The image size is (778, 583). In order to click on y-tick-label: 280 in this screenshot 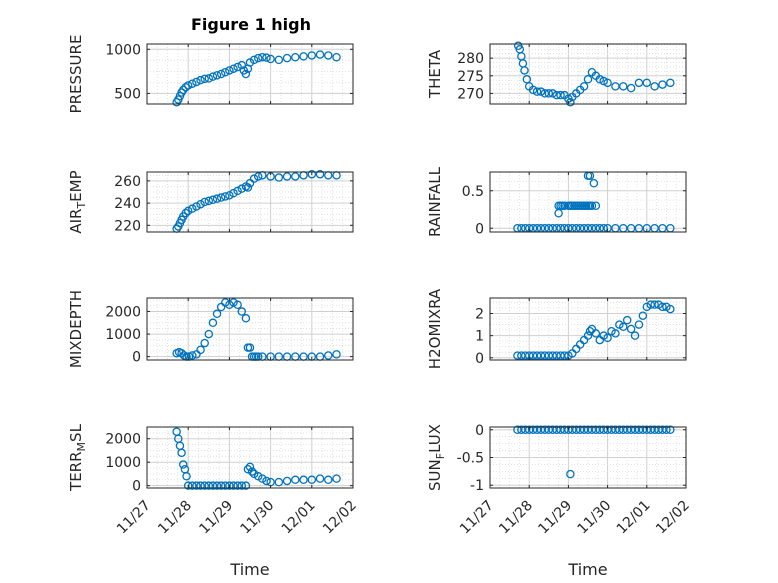, I will do `click(470, 59)`.